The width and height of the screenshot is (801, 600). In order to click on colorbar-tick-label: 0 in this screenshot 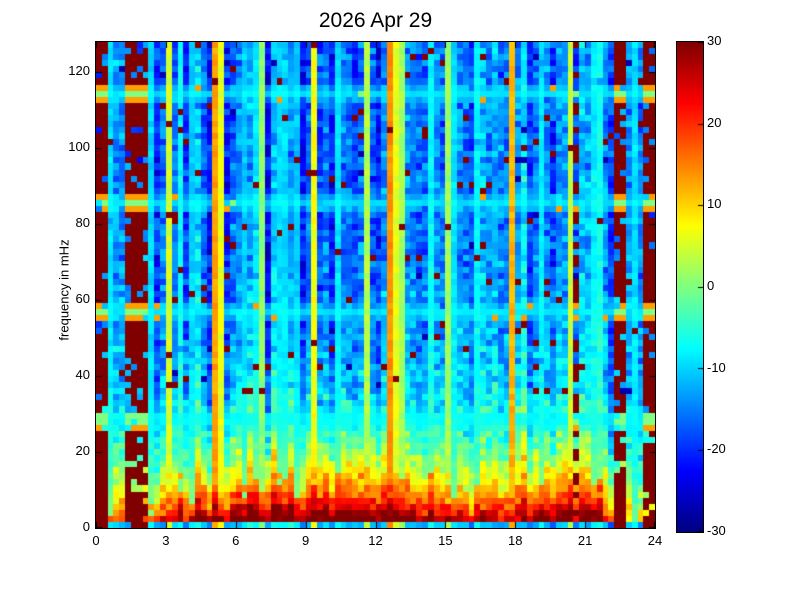, I will do `click(711, 285)`.